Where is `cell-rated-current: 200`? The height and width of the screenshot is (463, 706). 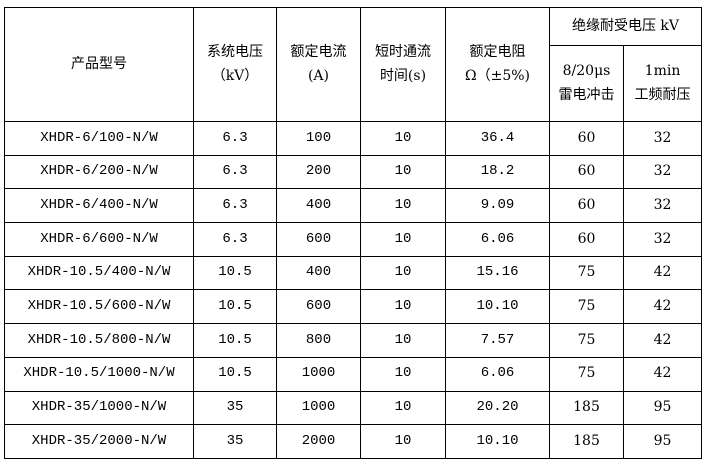
cell-rated-current: 200 is located at coordinates (318, 172).